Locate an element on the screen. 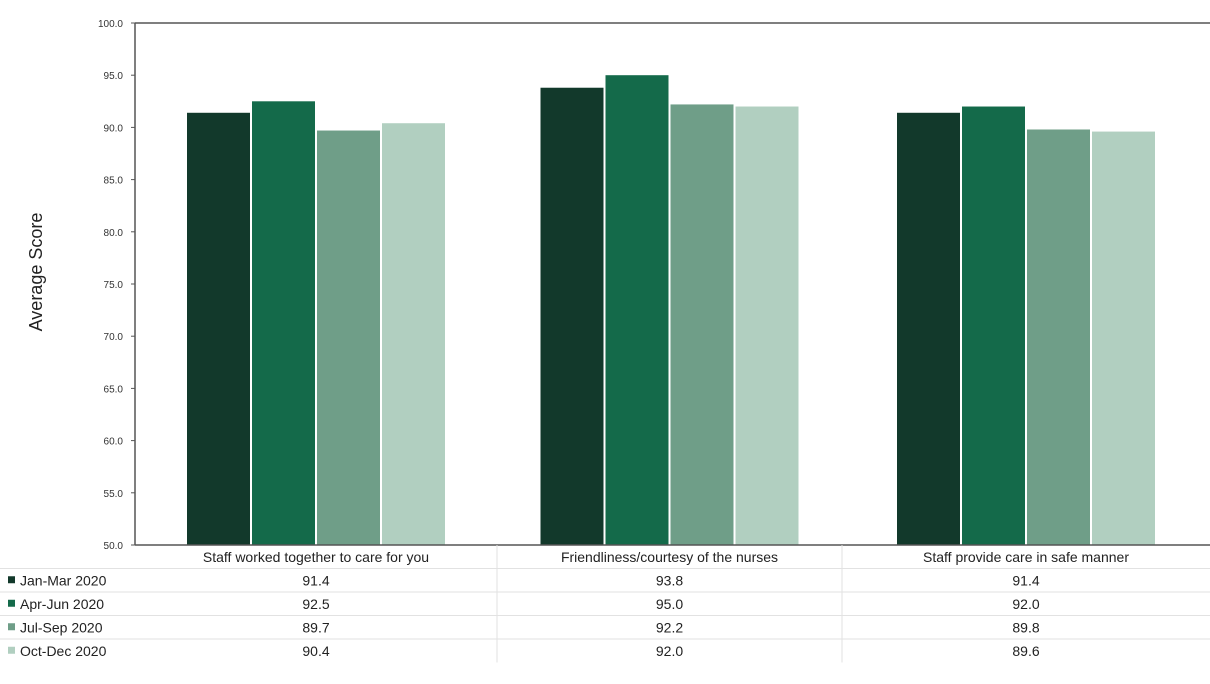  data-label: 92.2 is located at coordinates (669, 627).